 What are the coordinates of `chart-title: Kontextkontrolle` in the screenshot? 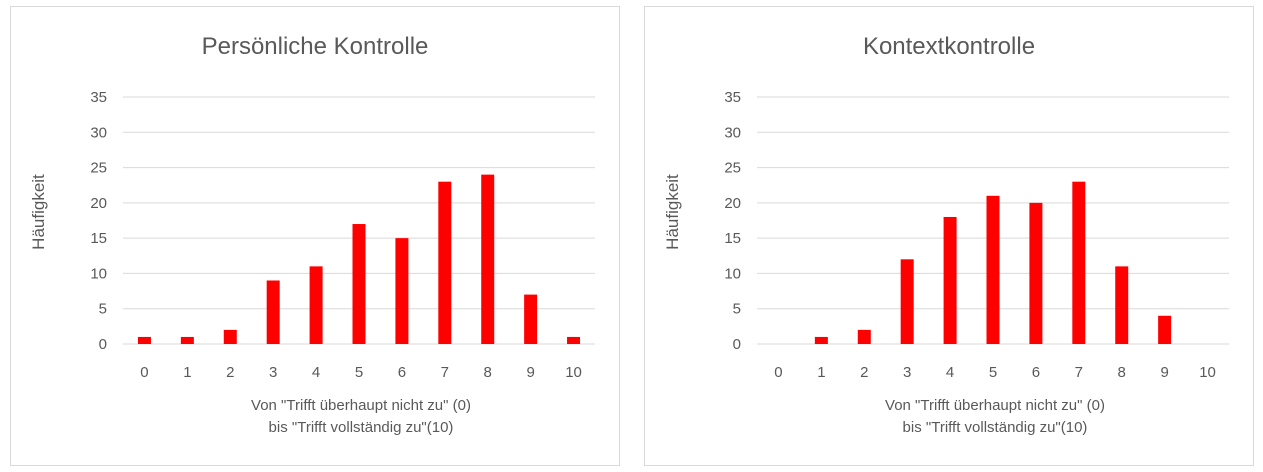 It's located at (949, 46).